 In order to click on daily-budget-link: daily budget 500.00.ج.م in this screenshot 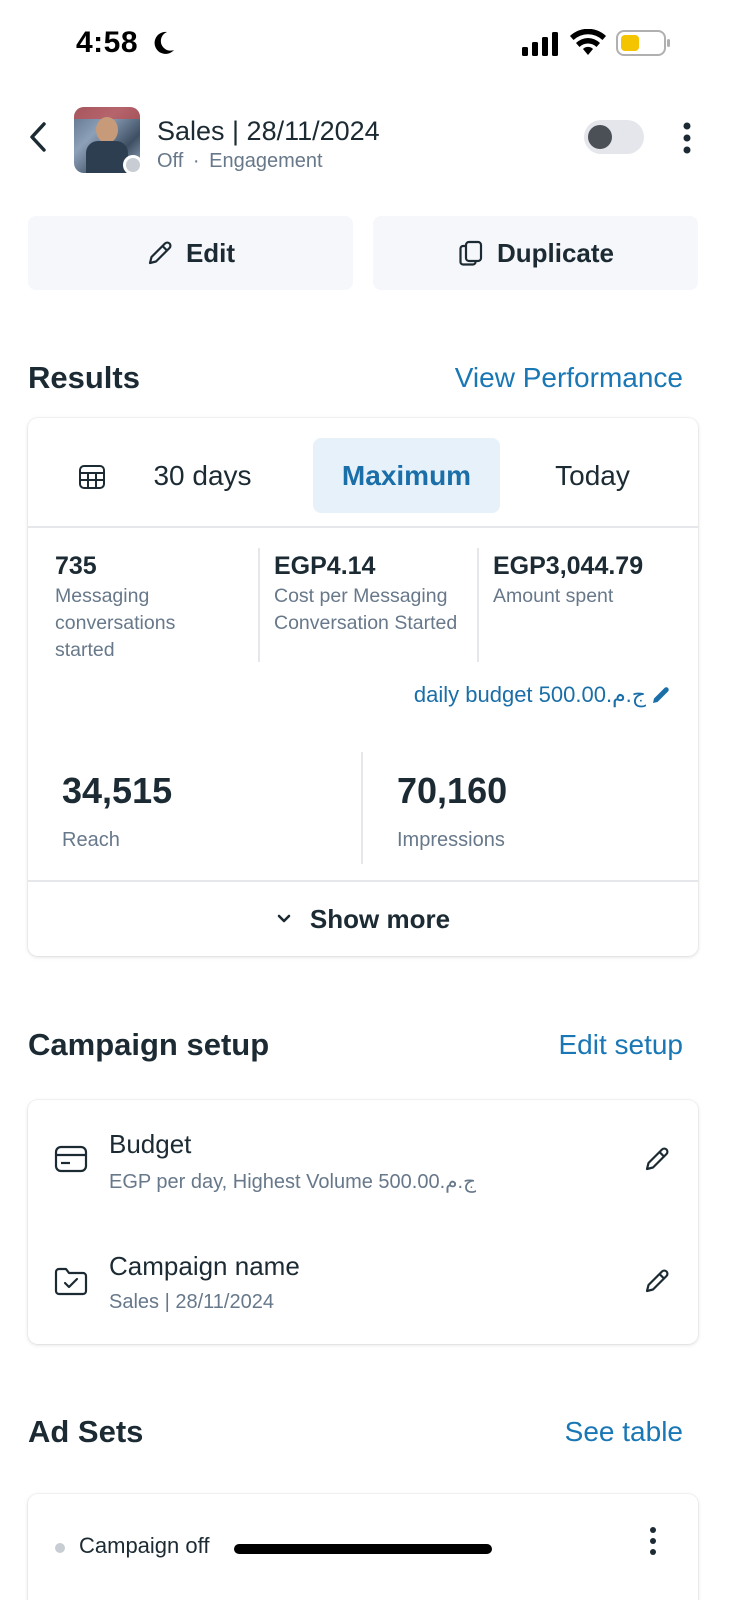, I will do `click(543, 695)`.